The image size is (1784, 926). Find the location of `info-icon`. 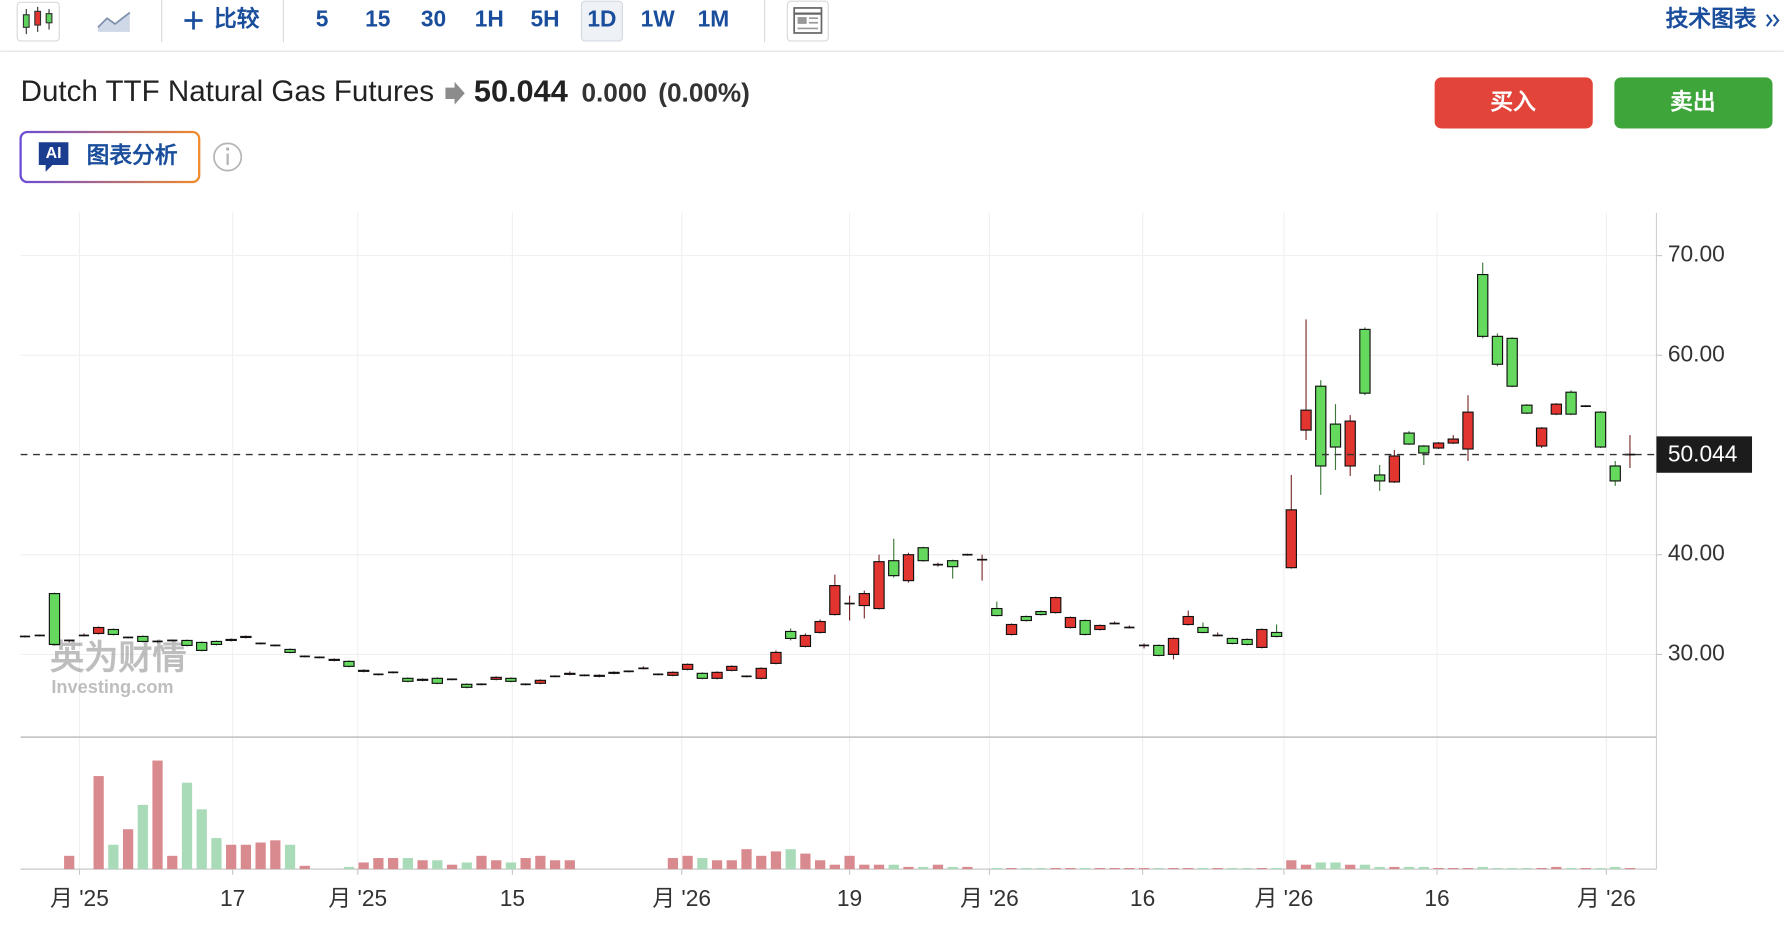

info-icon is located at coordinates (228, 157).